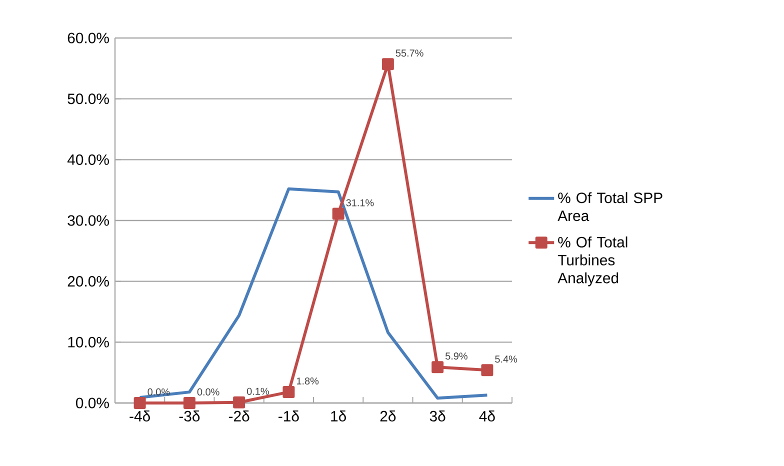  Describe the element at coordinates (88, 99) in the screenshot. I see `y-tick-label: 50.0%` at that location.